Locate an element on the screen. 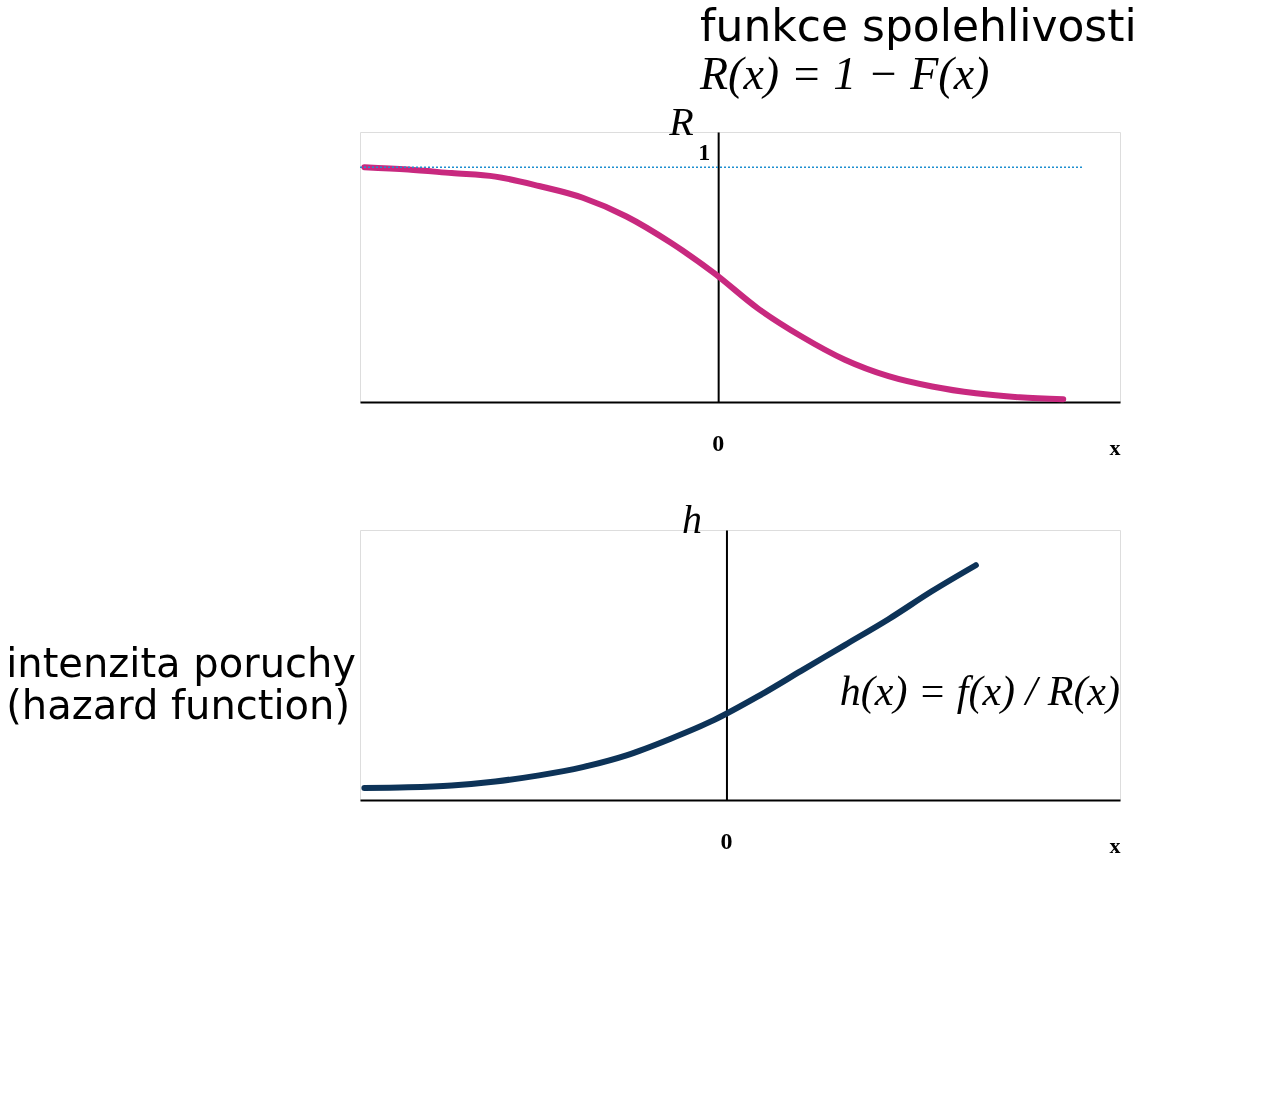  ref-line-label: 1 is located at coordinates (704, 152).